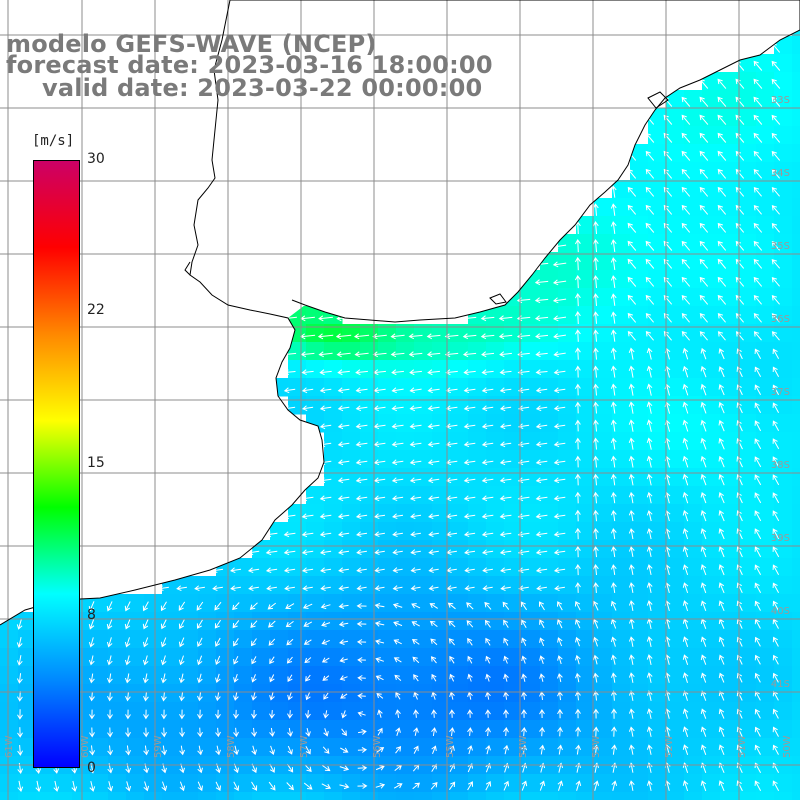 The image size is (800, 800). Describe the element at coordinates (450, 746) in the screenshot. I see `longitude-label: 55W` at that location.